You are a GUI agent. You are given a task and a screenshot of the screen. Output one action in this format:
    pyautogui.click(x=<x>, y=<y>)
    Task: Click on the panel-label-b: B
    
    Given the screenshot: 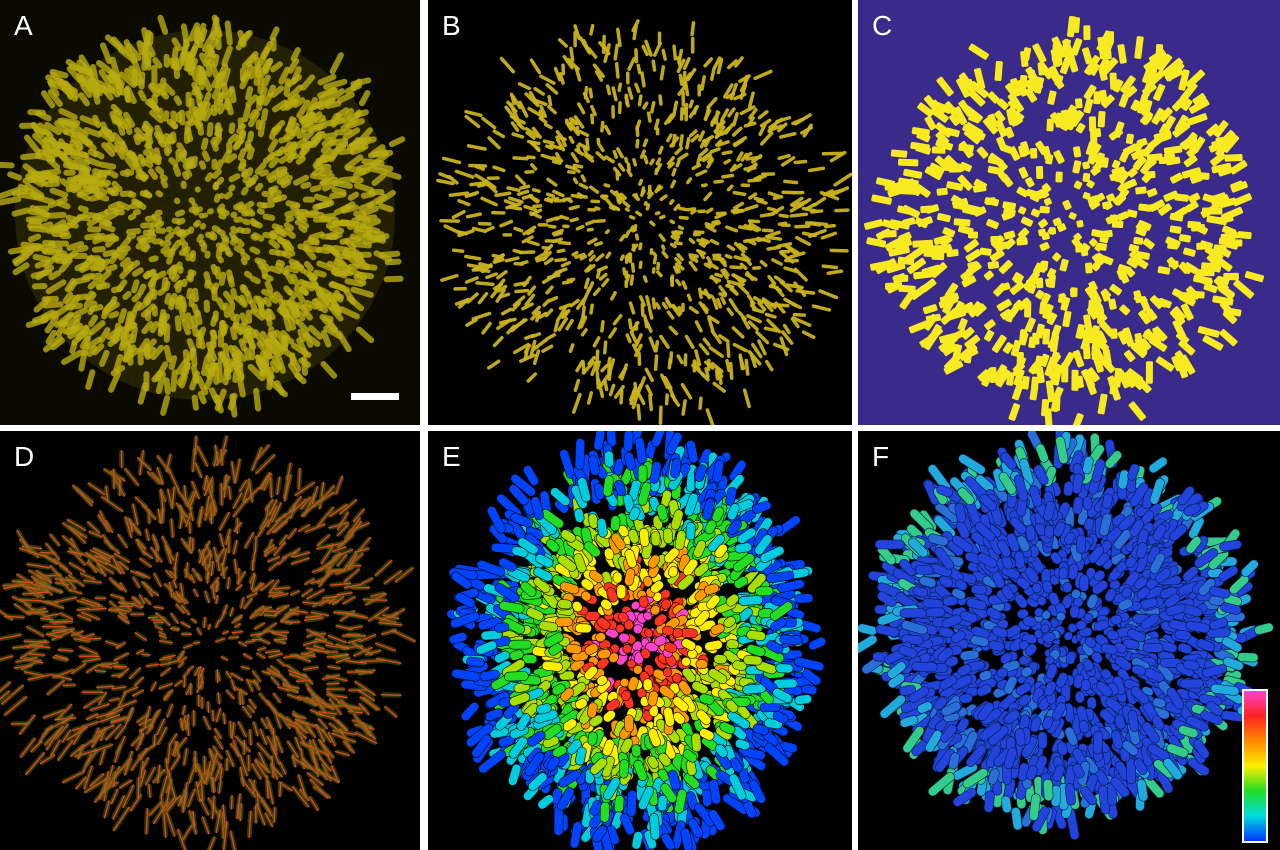 What is the action you would take?
    pyautogui.click(x=451, y=25)
    